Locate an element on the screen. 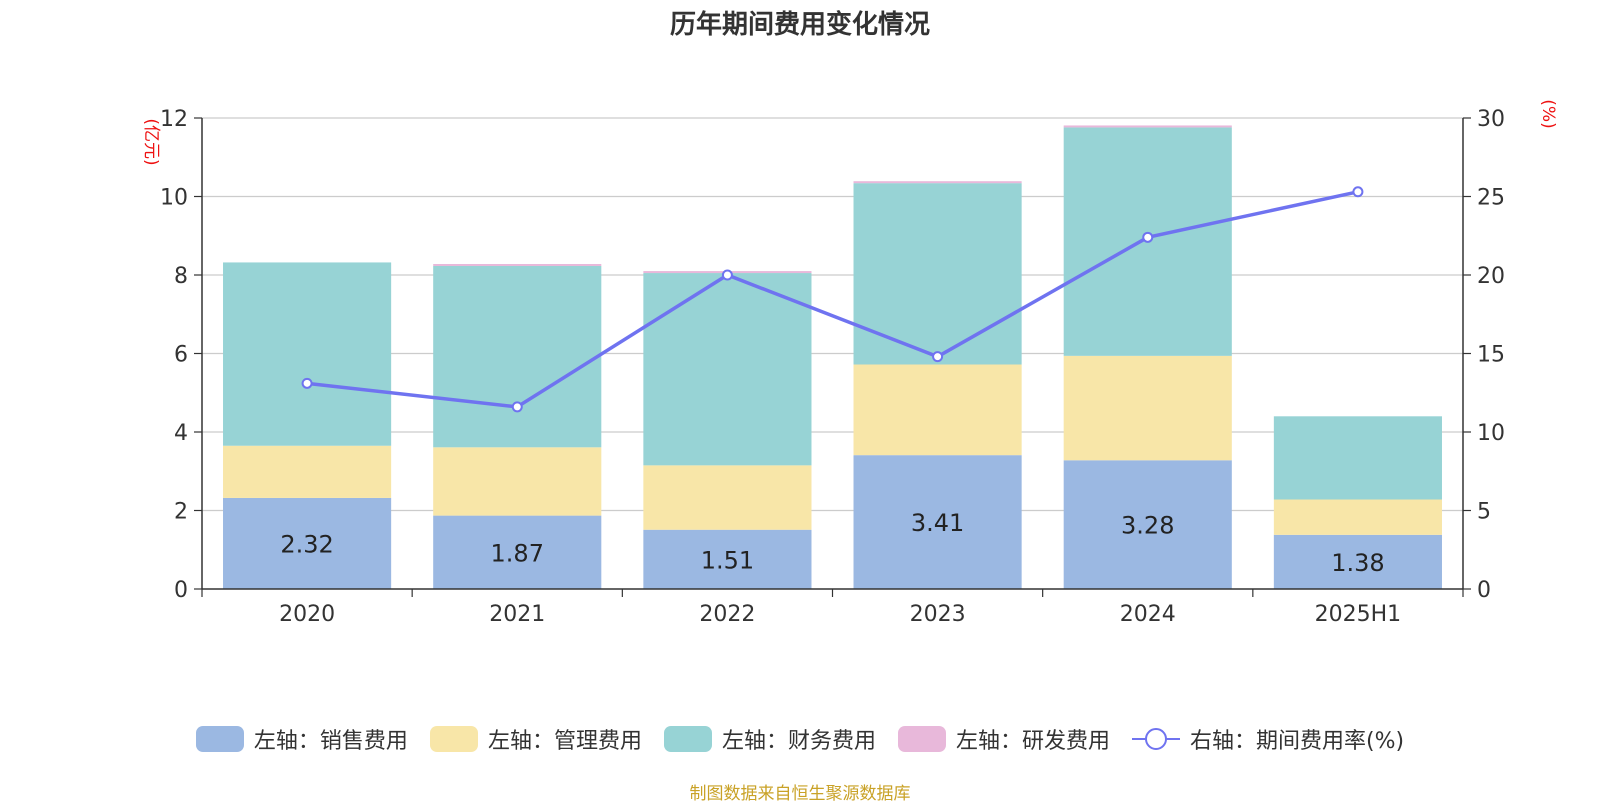  legend-item: 右轴：期间费用率(%) is located at coordinates (1268, 739).